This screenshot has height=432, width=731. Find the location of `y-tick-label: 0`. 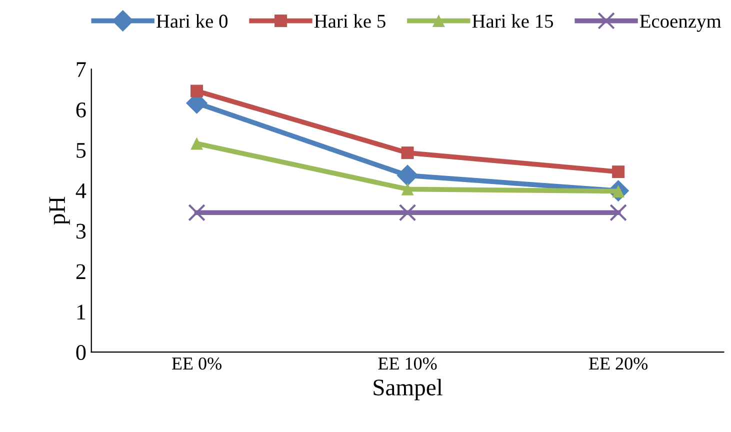

y-tick-label: 0 is located at coordinates (81, 352).